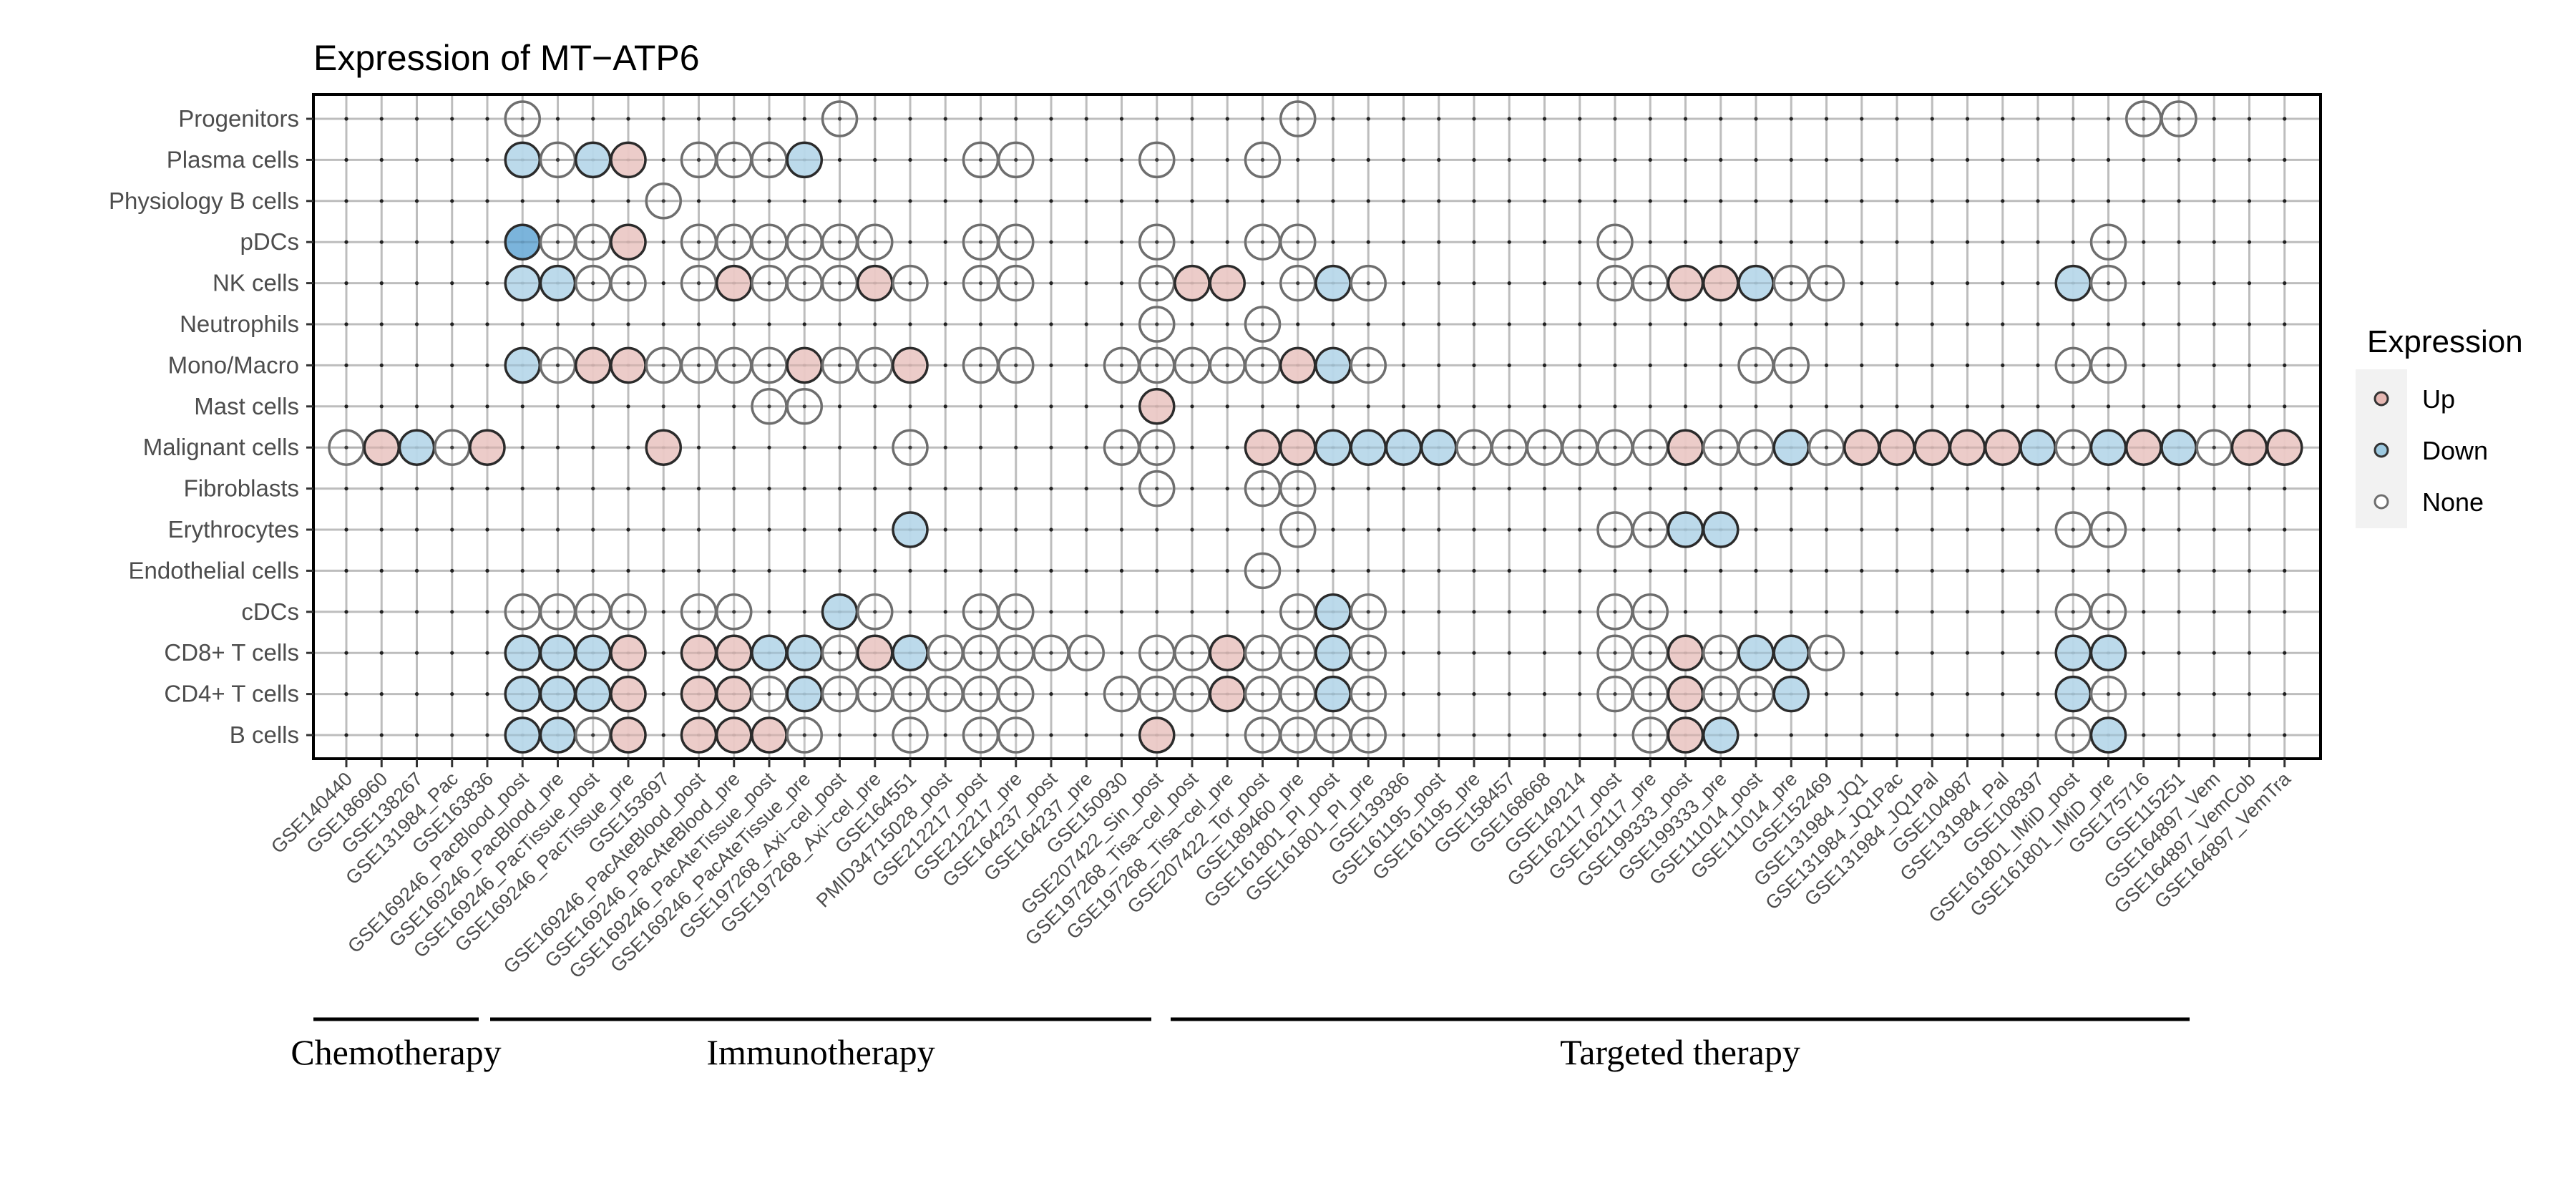  Describe the element at coordinates (2381, 450) in the screenshot. I see `legend-key-down` at that location.